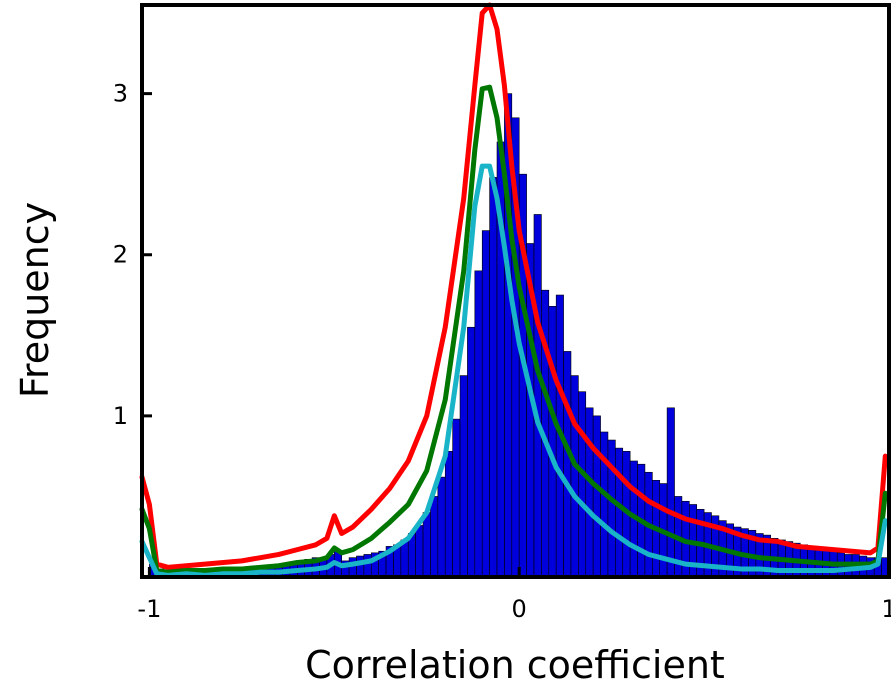 Image resolution: width=891 pixels, height=692 pixels. What do you see at coordinates (120, 255) in the screenshot?
I see `y-tick-label-1: 2` at bounding box center [120, 255].